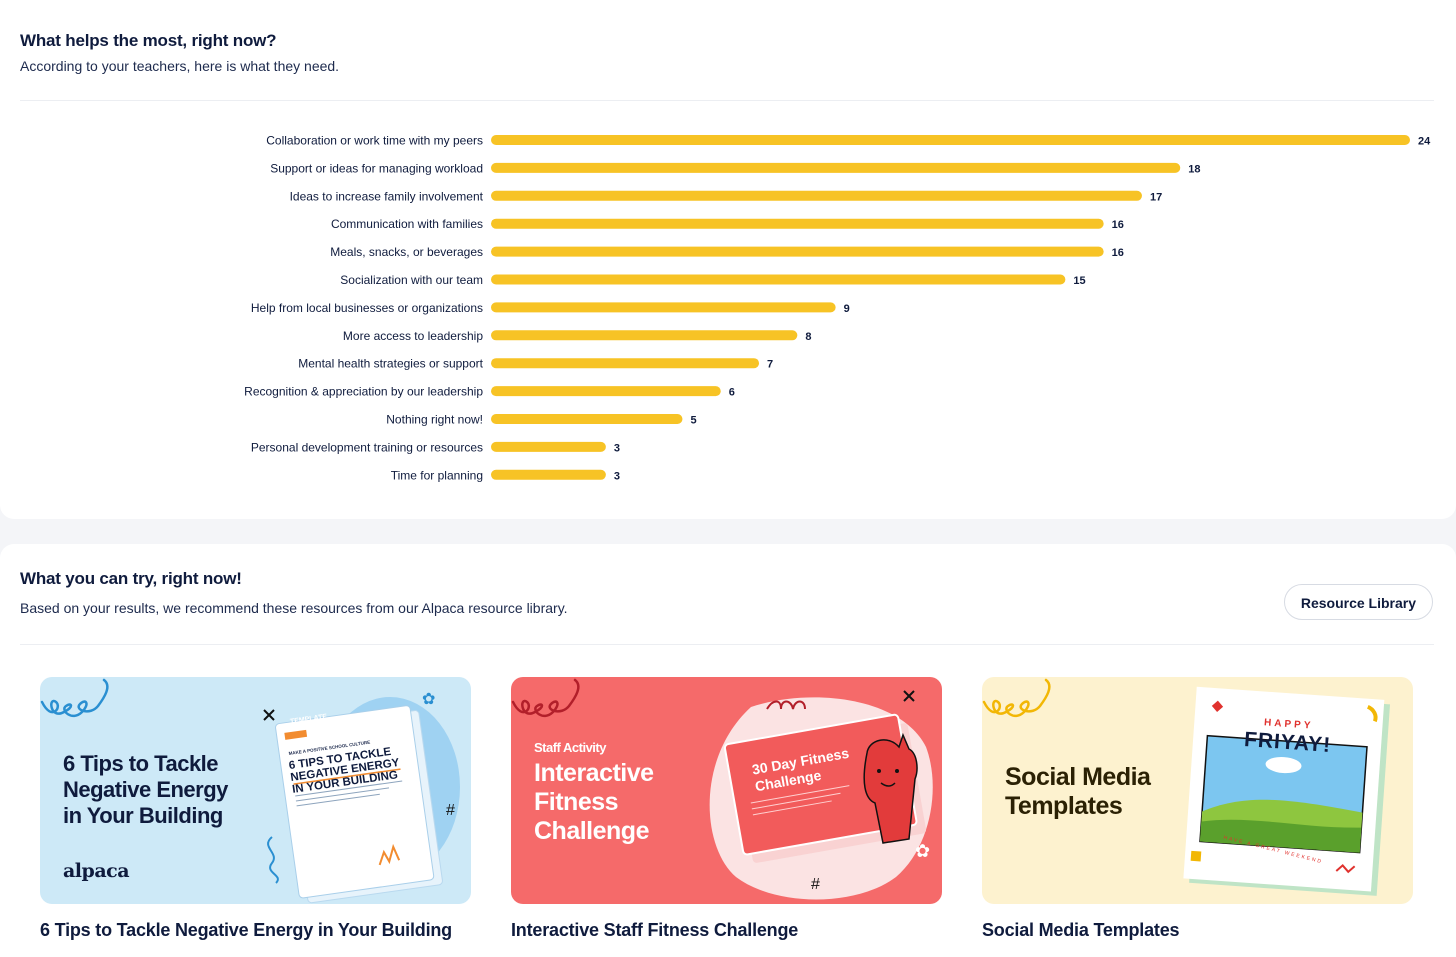  Describe the element at coordinates (250, 791) in the screenshot. I see `tile-art: ✿ #` at that location.